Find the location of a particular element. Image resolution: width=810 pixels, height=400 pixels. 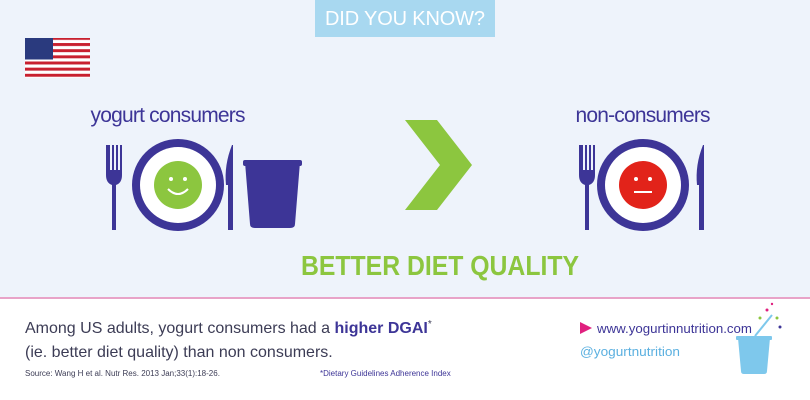

left-place-setting is located at coordinates (204, 185).